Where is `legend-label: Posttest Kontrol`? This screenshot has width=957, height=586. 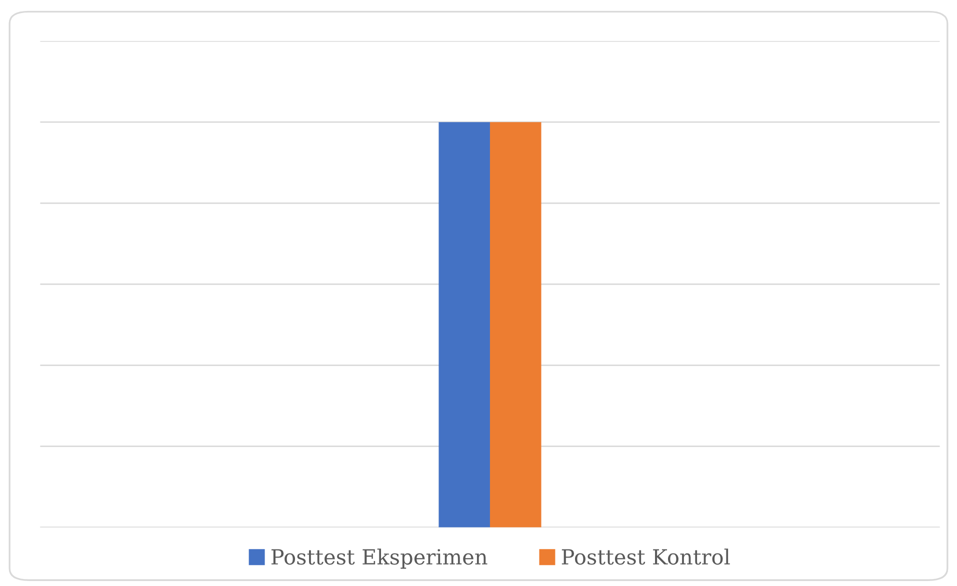 legend-label: Posttest Kontrol is located at coordinates (646, 556).